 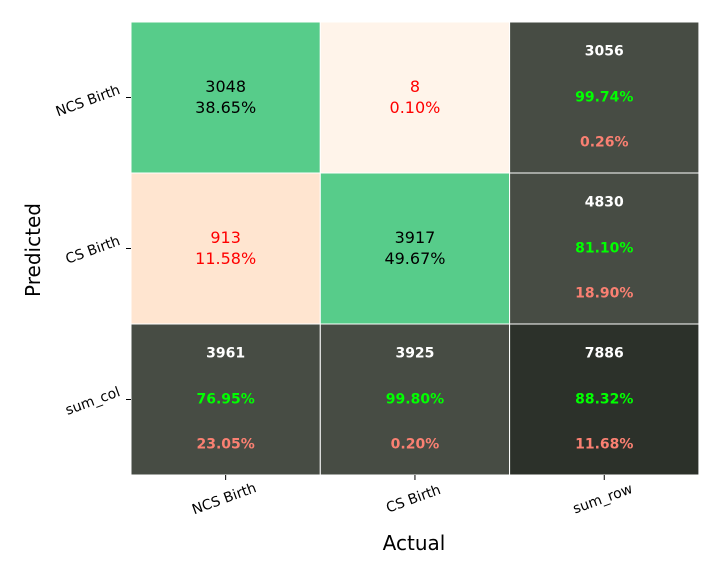 What do you see at coordinates (33, 250) in the screenshot?
I see `y-axis-label: Predicted` at bounding box center [33, 250].